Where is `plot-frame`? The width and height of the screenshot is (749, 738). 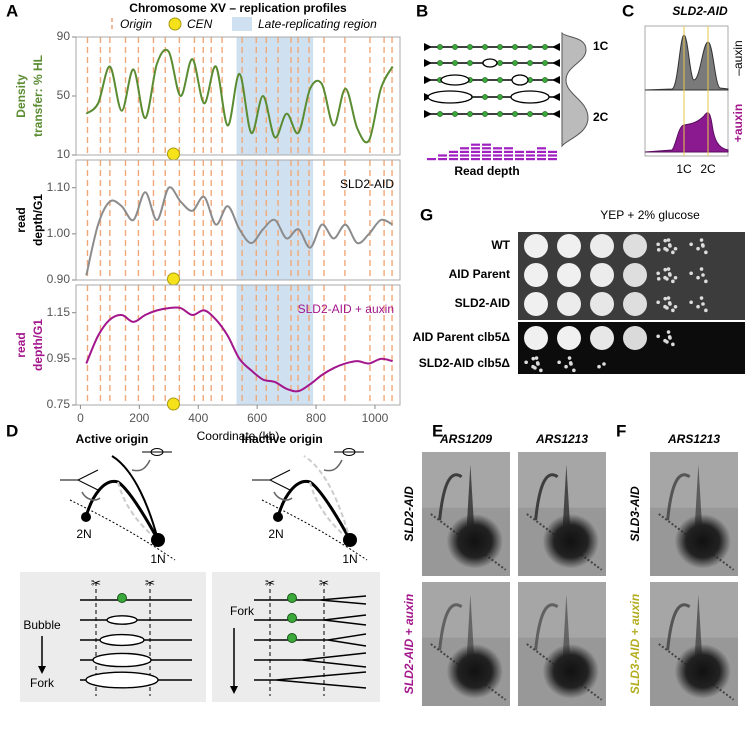 plot-frame is located at coordinates (238, 220).